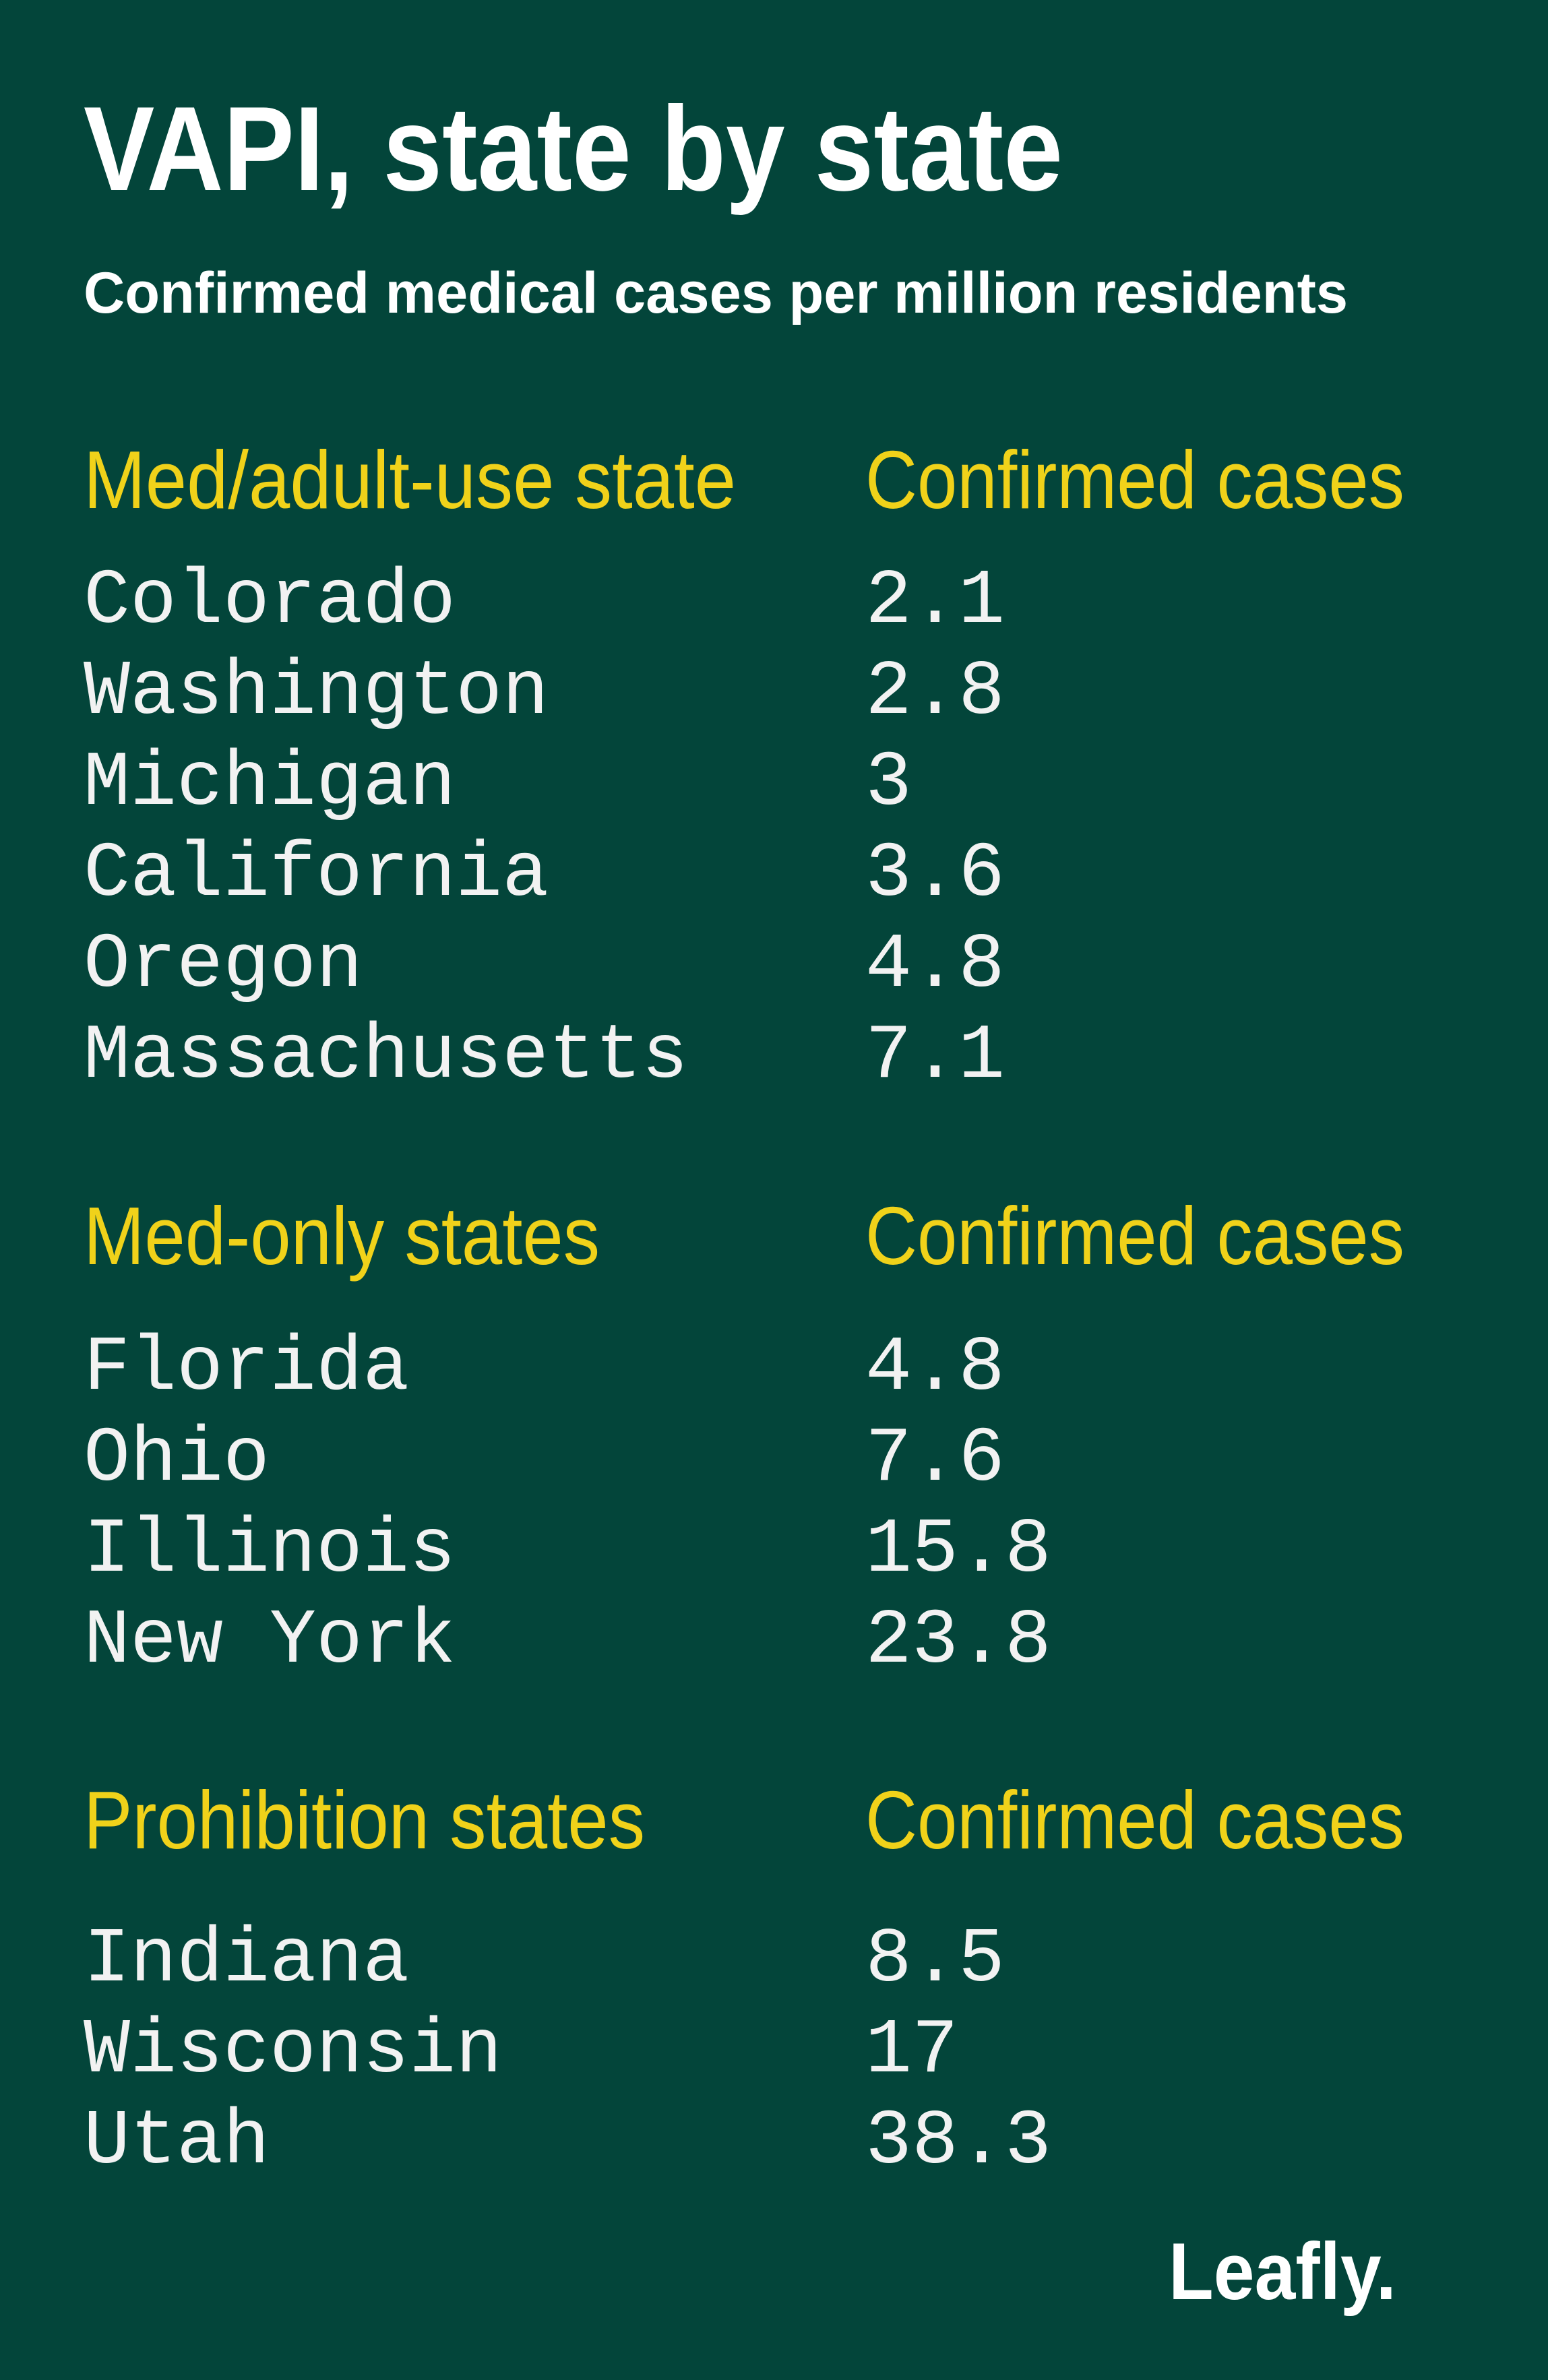 Image resolution: width=1548 pixels, height=2380 pixels. I want to click on state-name: Wisconsin, so click(293, 2051).